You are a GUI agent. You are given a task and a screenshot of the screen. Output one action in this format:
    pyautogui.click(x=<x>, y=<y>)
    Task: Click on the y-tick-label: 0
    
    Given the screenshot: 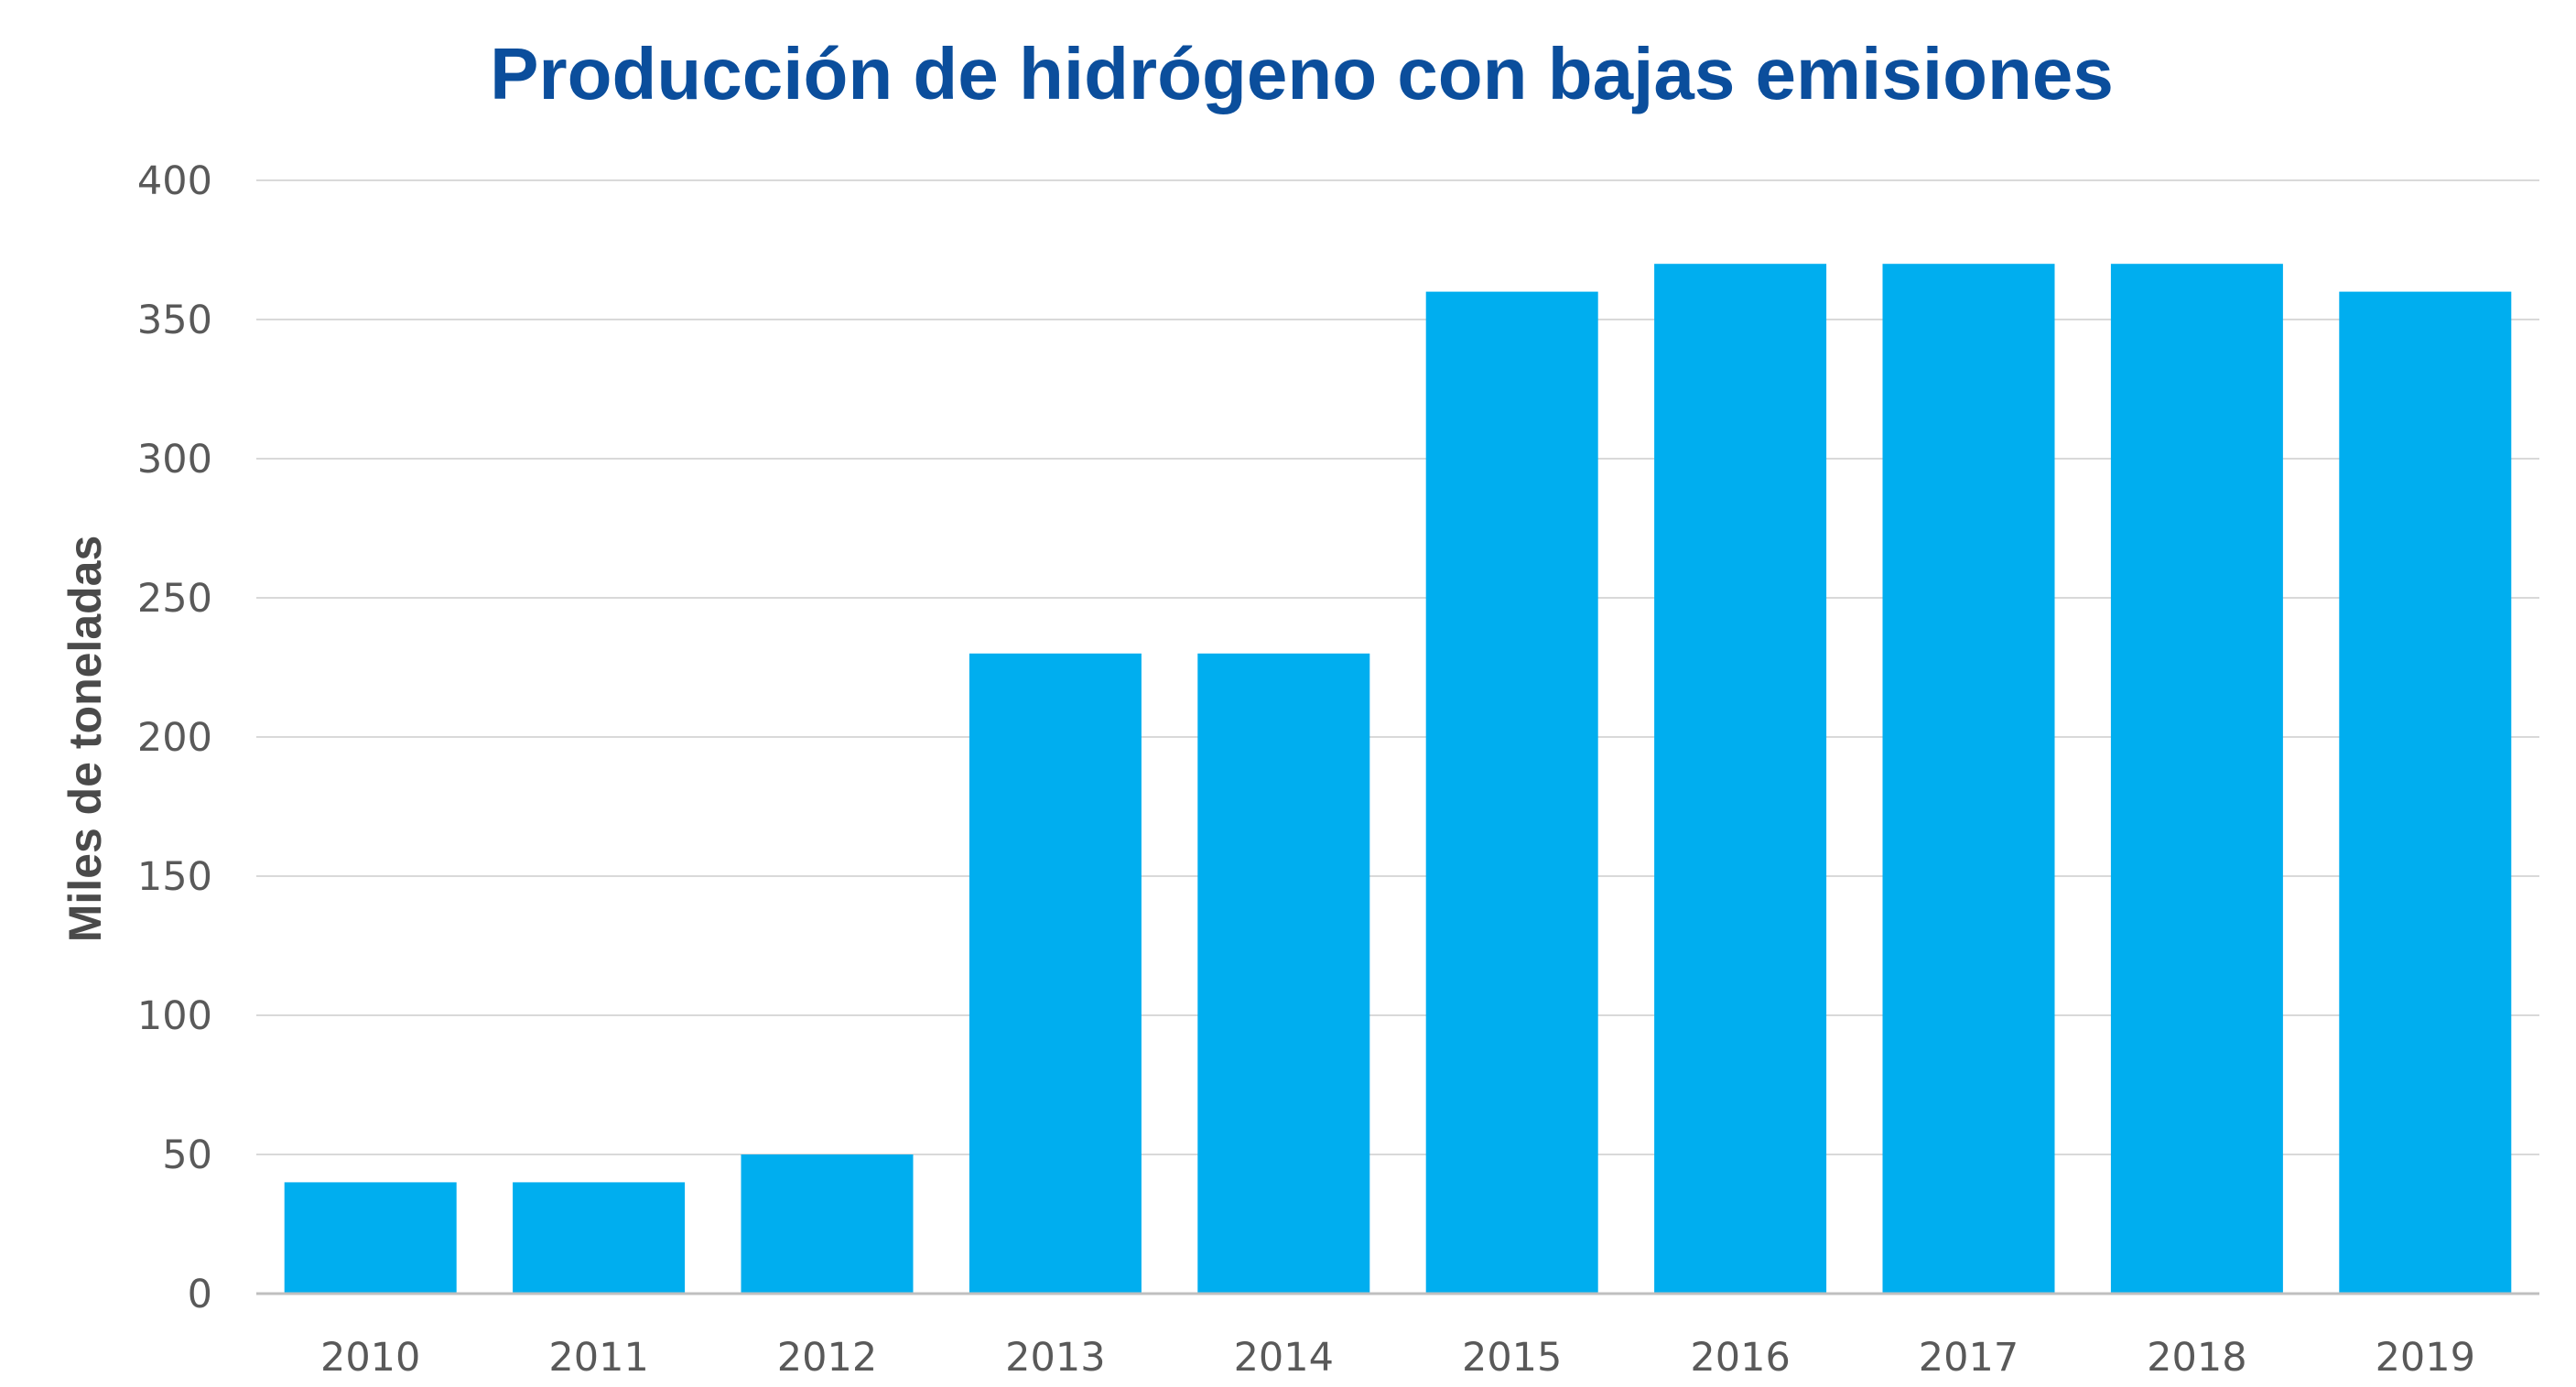 What is the action you would take?
    pyautogui.click(x=200, y=1294)
    